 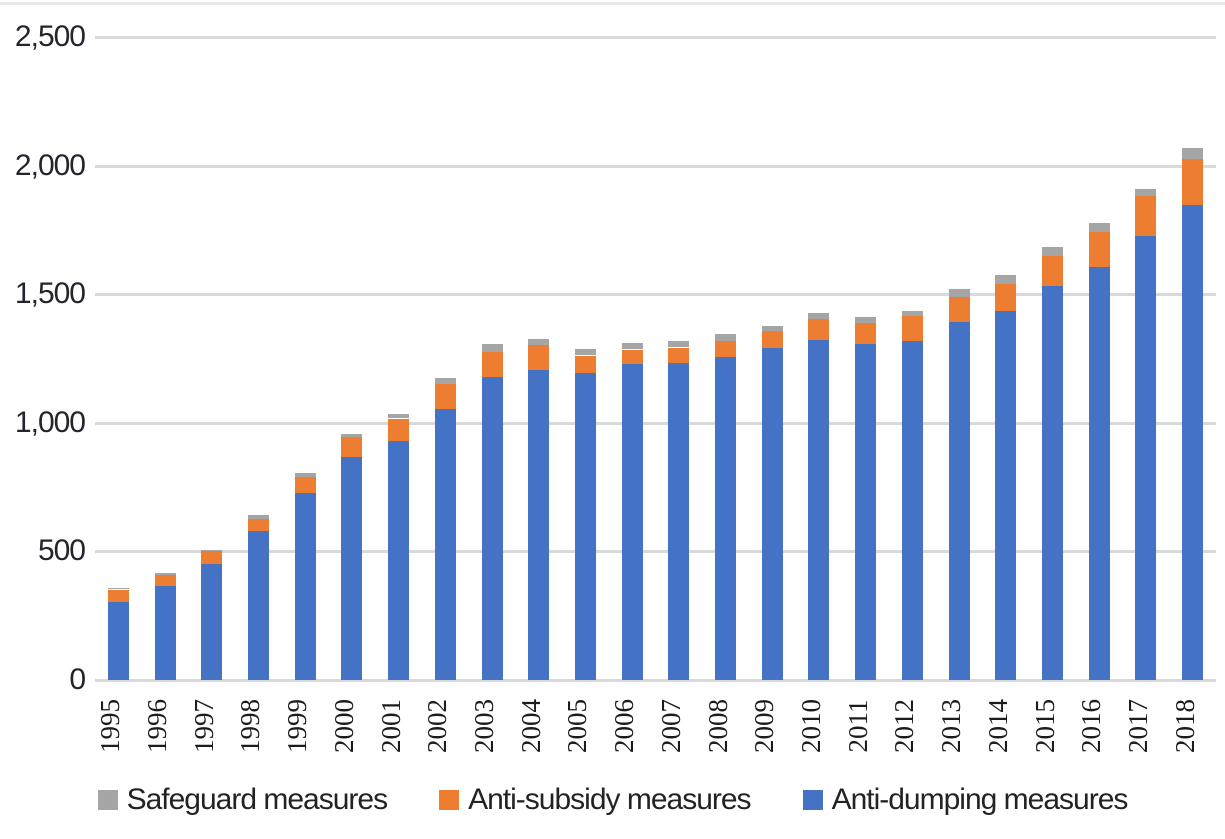 I want to click on legend-item-anti-subsidy-measures: Anti-subsidy measures, so click(x=595, y=800).